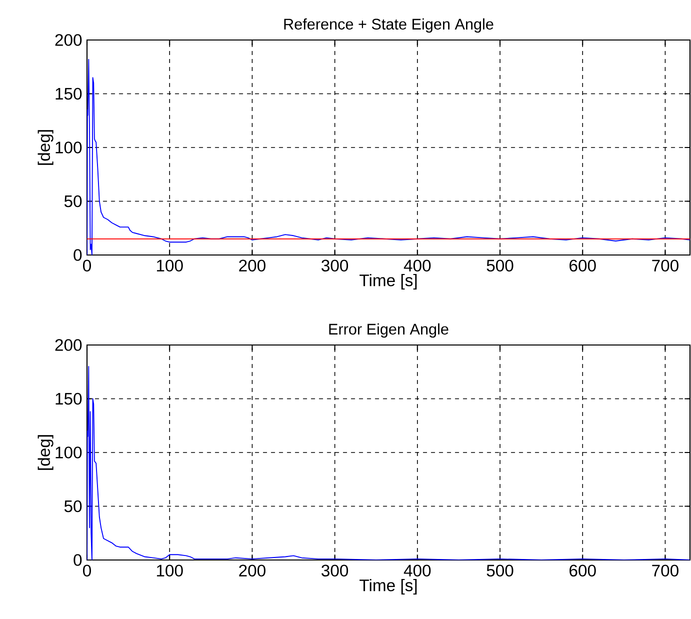  What do you see at coordinates (389, 25) in the screenshot?
I see `chart-title: Reference + State Eigen Angle` at bounding box center [389, 25].